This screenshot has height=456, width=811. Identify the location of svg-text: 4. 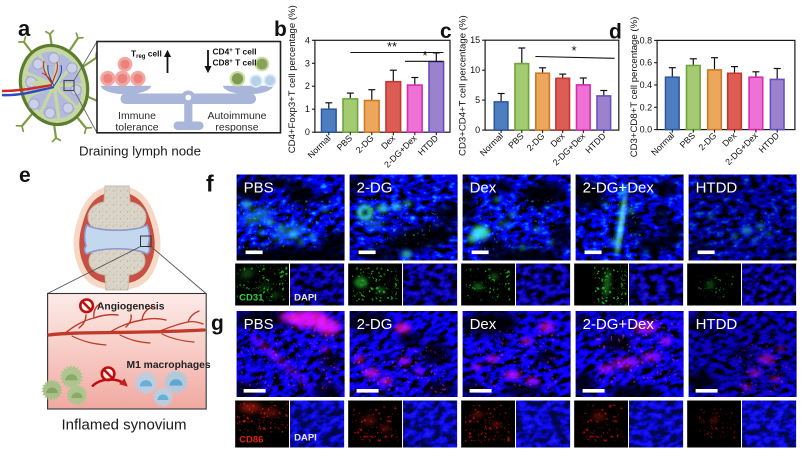
(307, 40).